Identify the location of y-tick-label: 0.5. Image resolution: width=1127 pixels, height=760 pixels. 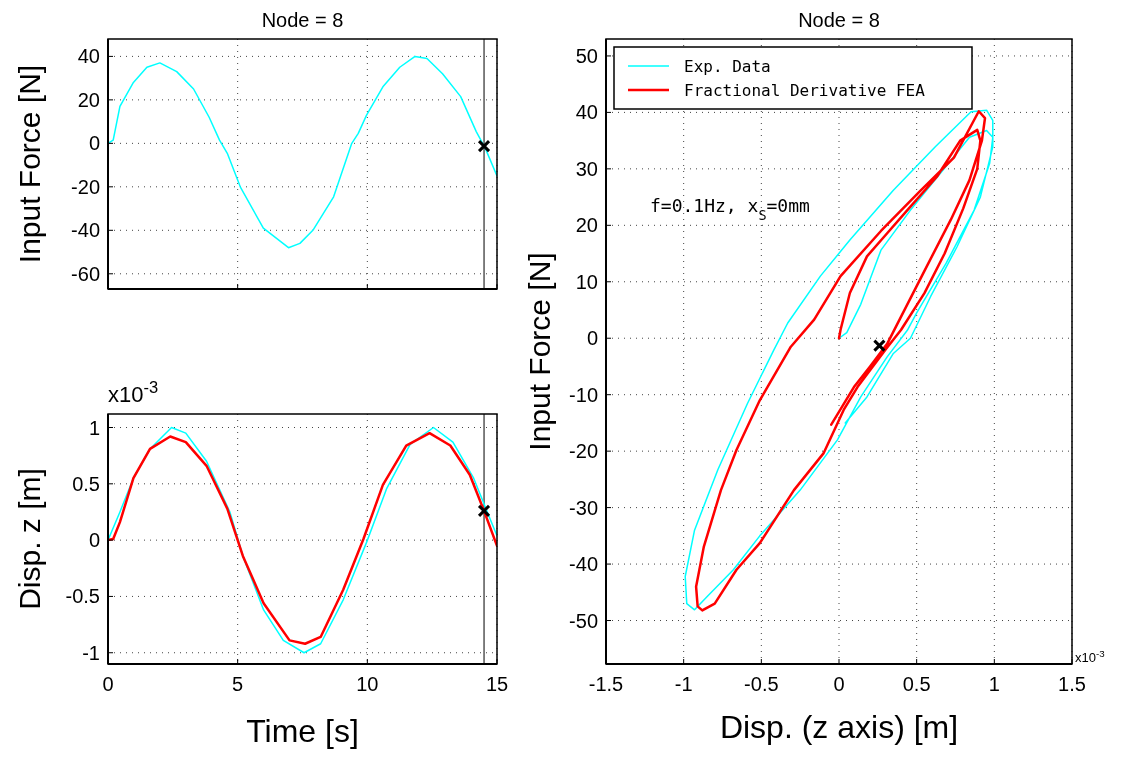
(86, 483).